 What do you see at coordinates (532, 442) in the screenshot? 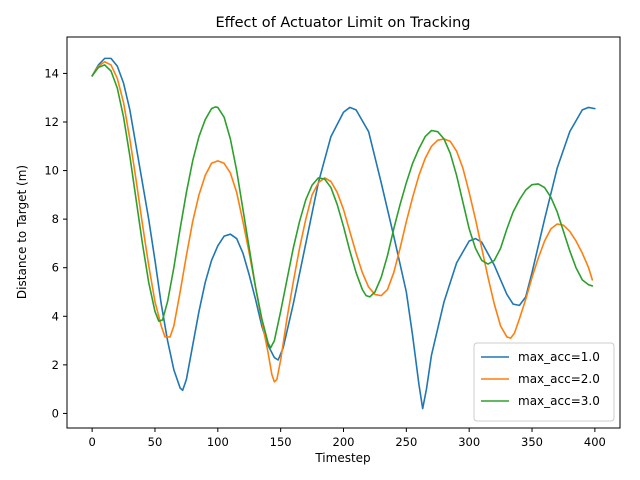
I see `x-tick-label: 350` at bounding box center [532, 442].